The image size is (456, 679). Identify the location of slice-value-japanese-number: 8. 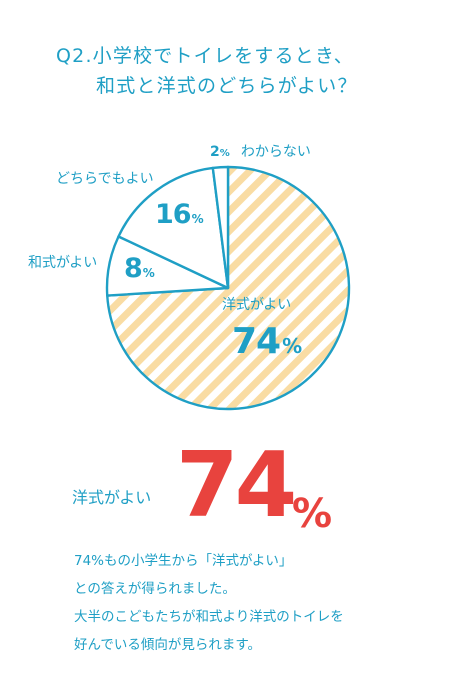
(133, 268).